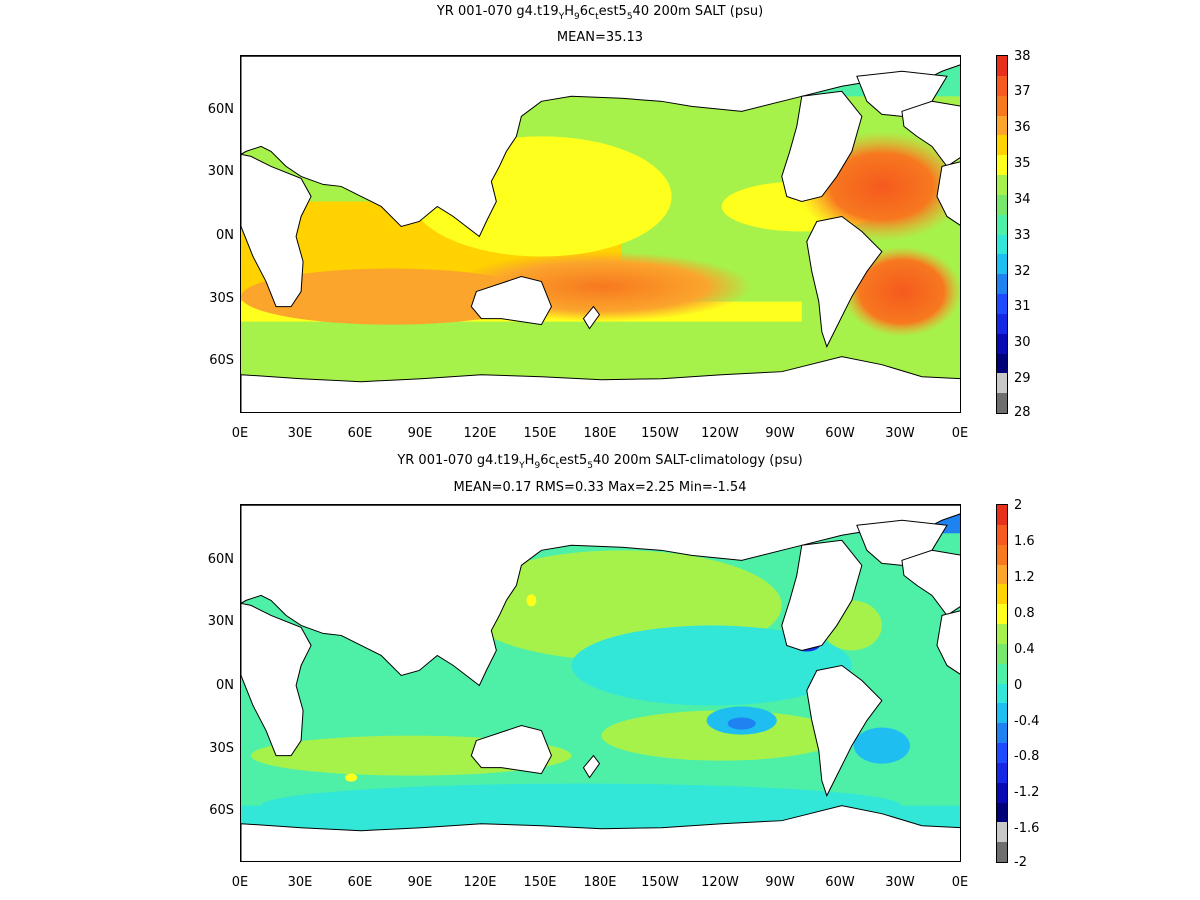  I want to click on panel2-title-sub: 5, so click(590, 466).